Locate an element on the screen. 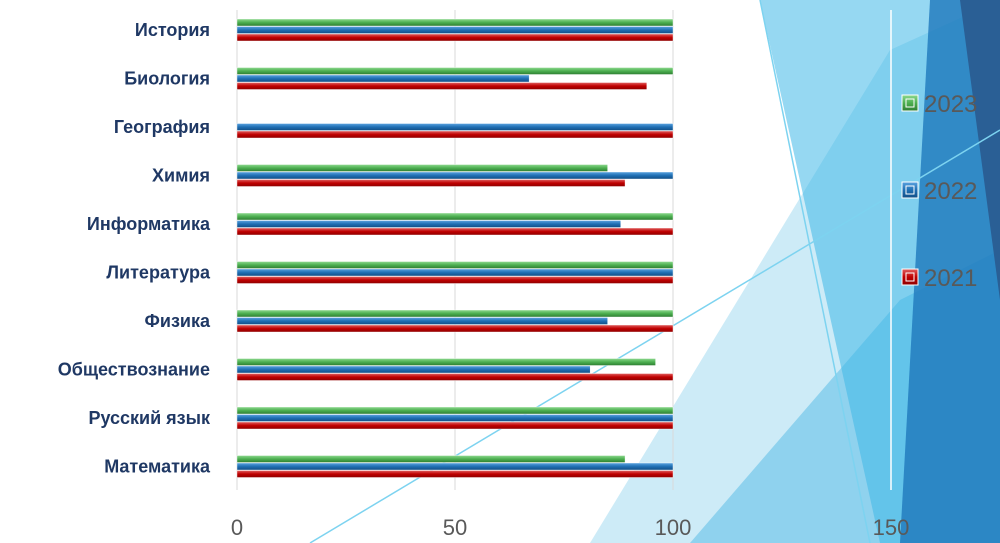 The image size is (1000, 543). category-label: История is located at coordinates (172, 30).